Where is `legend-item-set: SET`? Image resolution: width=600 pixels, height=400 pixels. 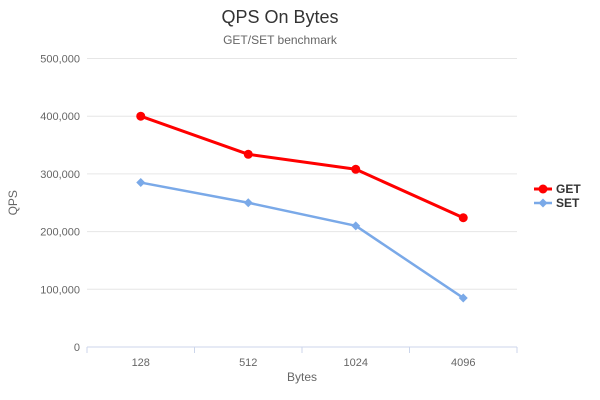
legend-item-set: SET is located at coordinates (557, 203).